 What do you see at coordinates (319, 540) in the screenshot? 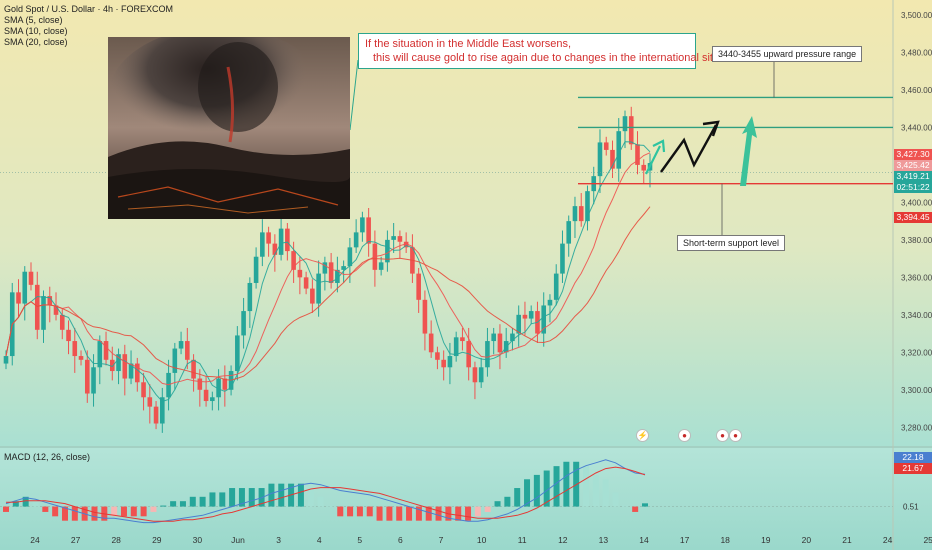
I see `x-tick-label: 4` at bounding box center [319, 540].